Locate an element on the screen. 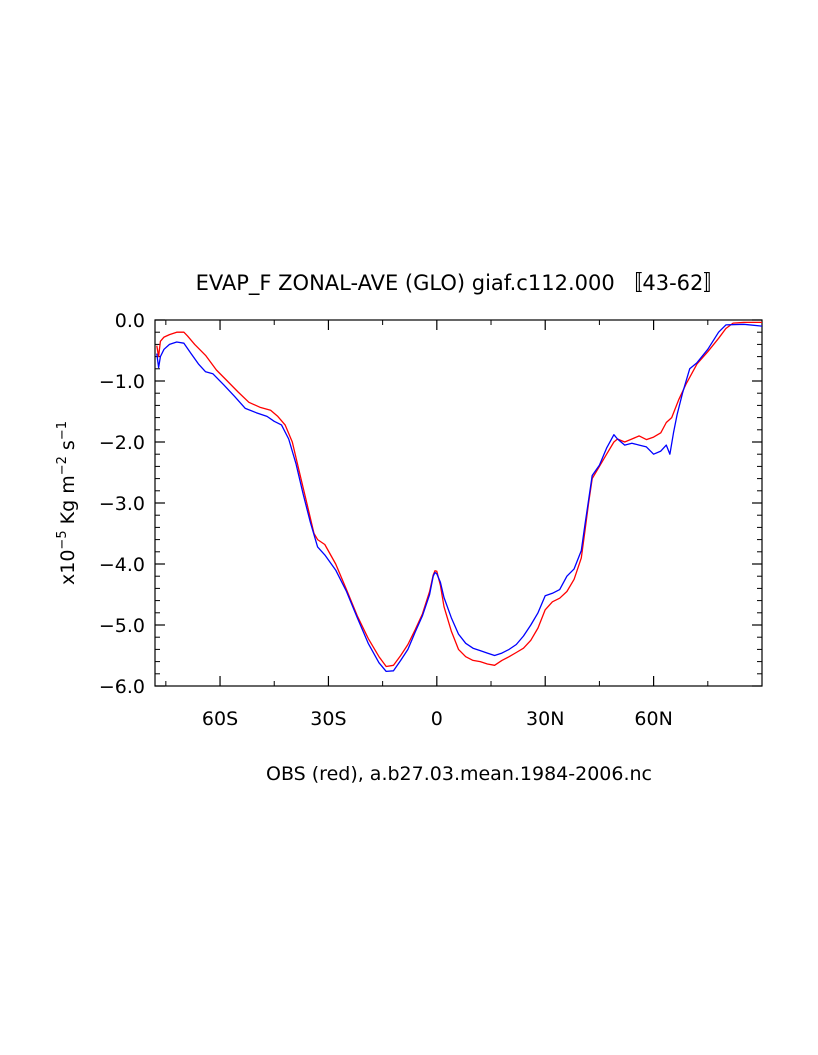  y-tick-label: −6.0 is located at coordinates (122, 687).